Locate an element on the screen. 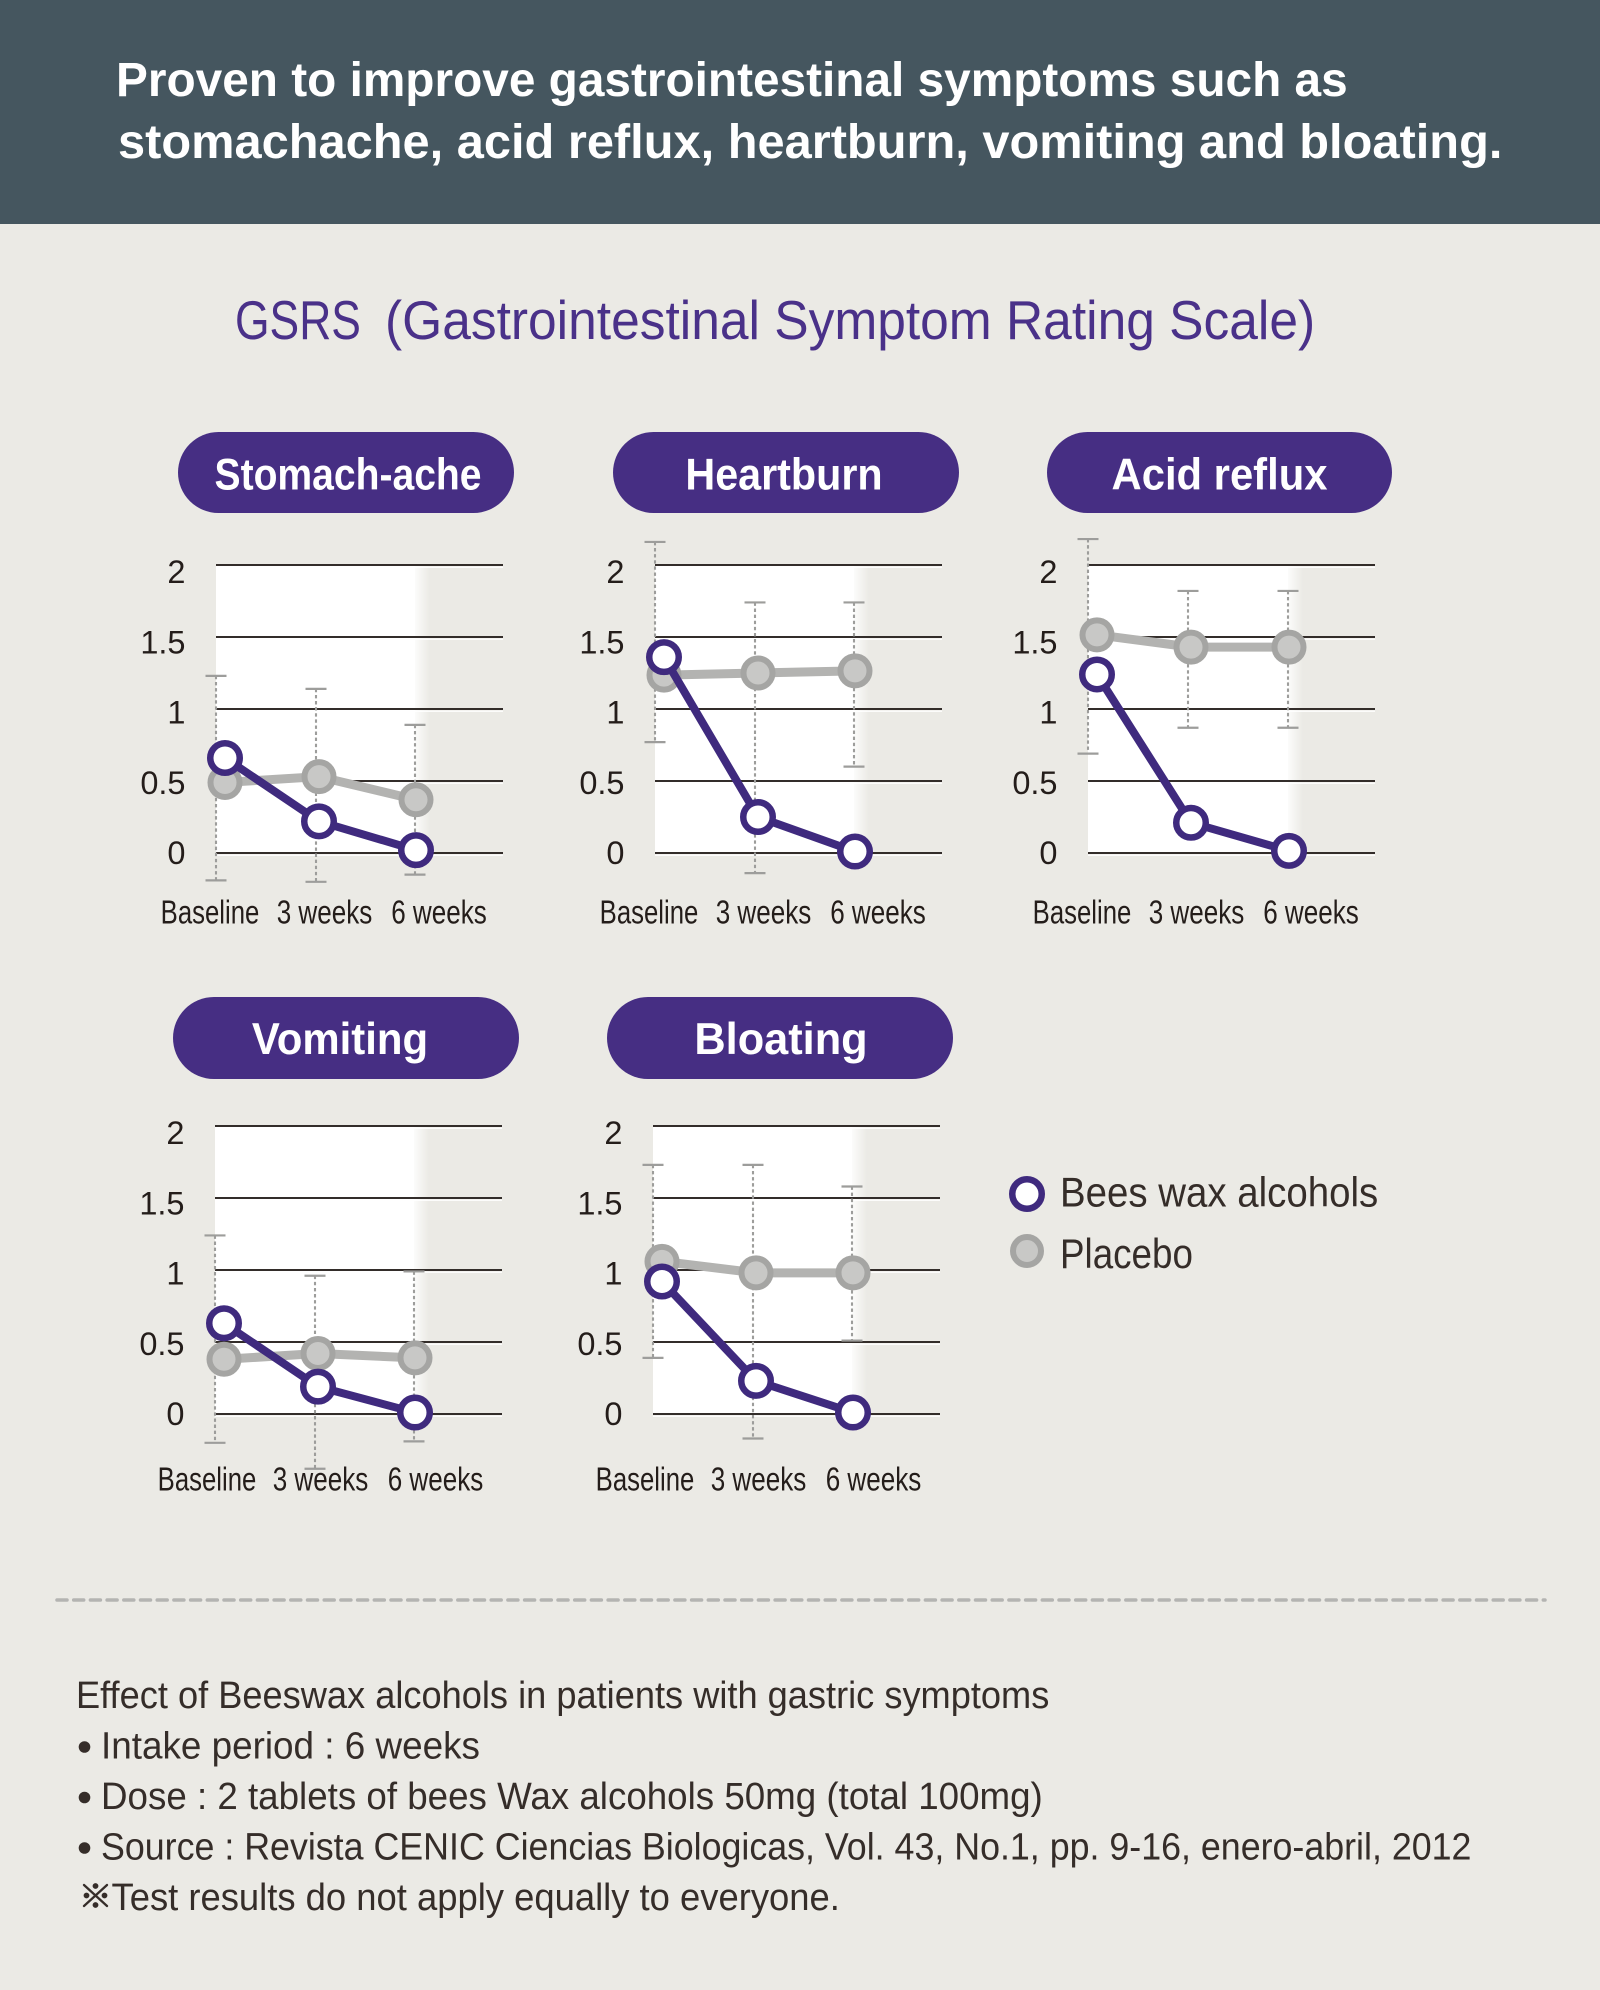 Image resolution: width=1600 pixels, height=1990 pixels. svg-text: Acid reflux is located at coordinates (1220, 474).